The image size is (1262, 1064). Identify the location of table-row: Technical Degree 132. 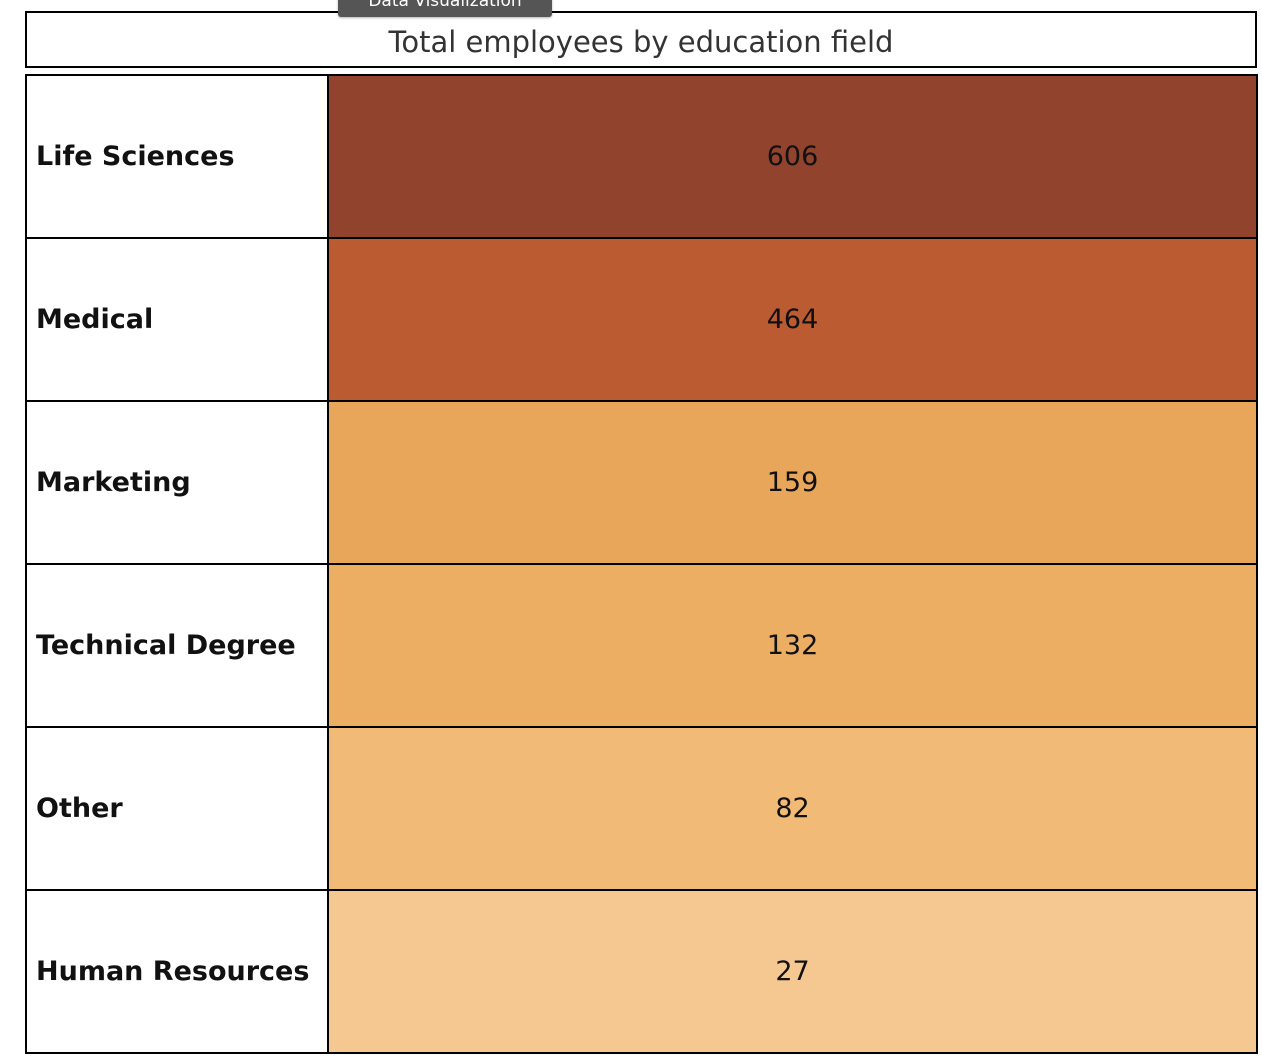
(641, 644).